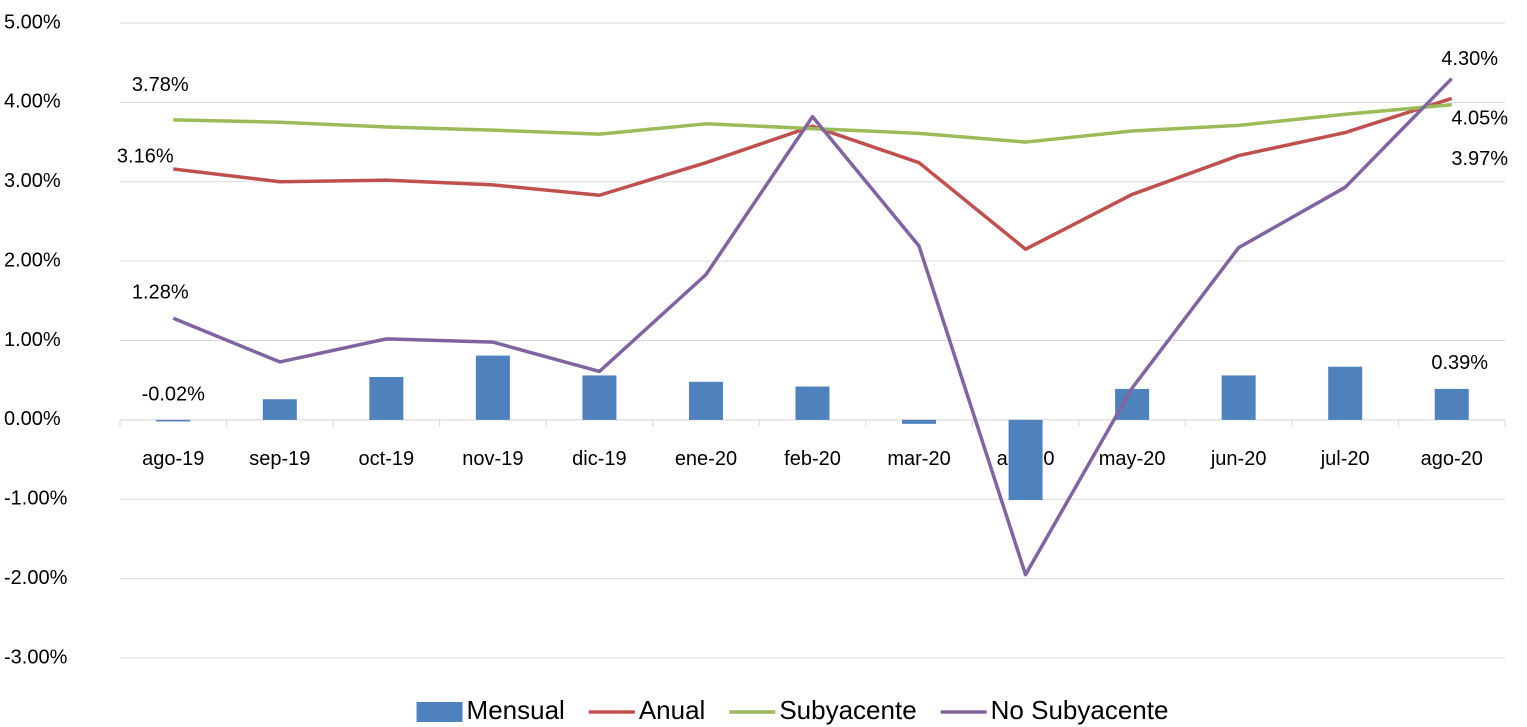 Image resolution: width=1527 pixels, height=727 pixels. Describe the element at coordinates (32, 22) in the screenshot. I see `y-tick-label: 5.00%` at that location.